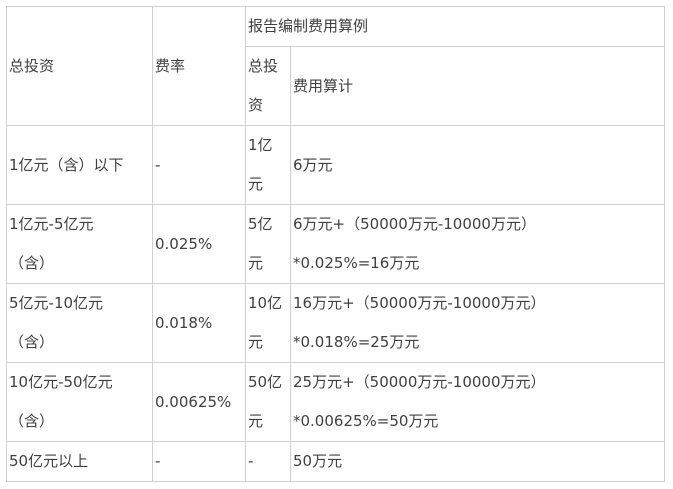 Image resolution: width=673 pixels, height=489 pixels. What do you see at coordinates (477, 165) in the screenshot?
I see `cell-cost: 6万元` at bounding box center [477, 165].